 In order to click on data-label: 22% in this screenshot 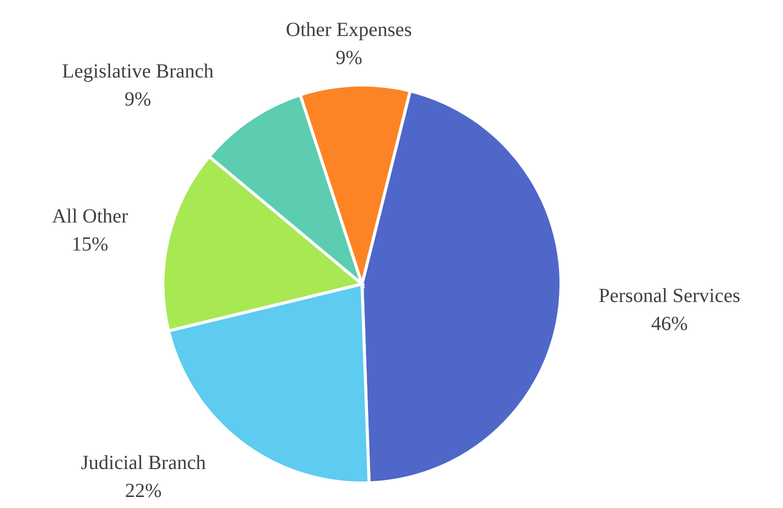, I will do `click(143, 491)`.